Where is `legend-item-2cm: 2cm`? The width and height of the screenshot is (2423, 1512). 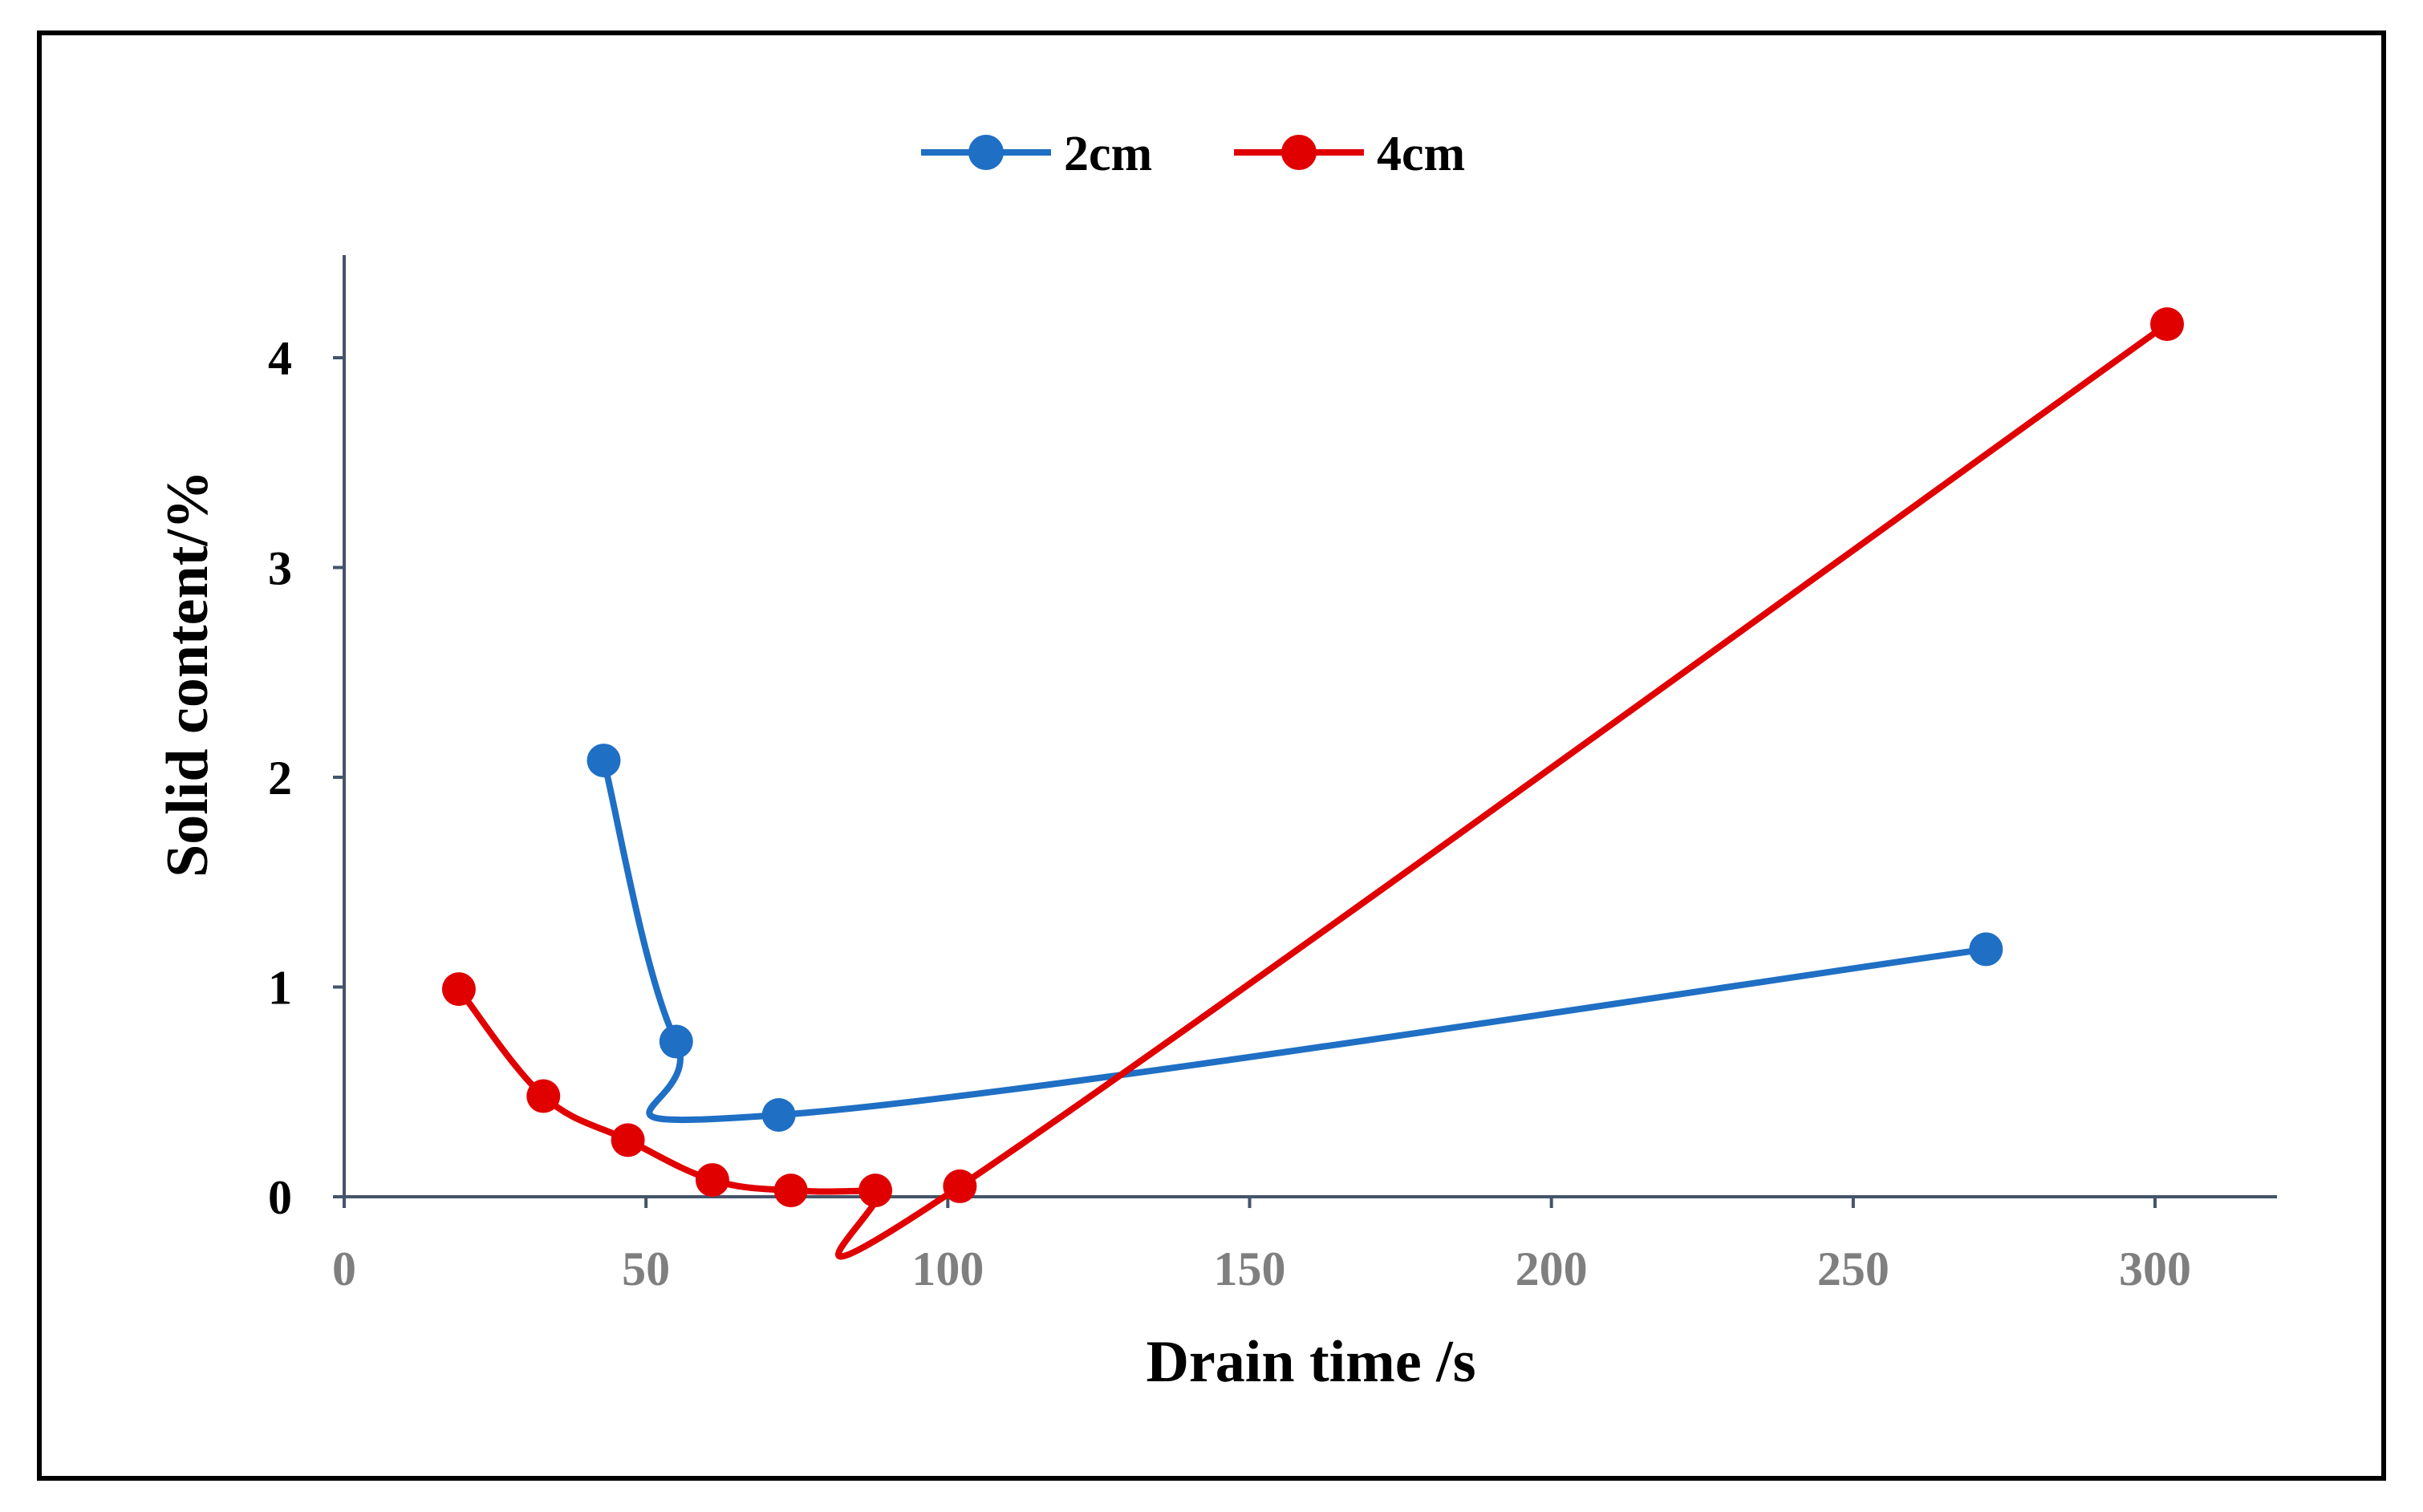
legend-item-2cm: 2cm is located at coordinates (1036, 154).